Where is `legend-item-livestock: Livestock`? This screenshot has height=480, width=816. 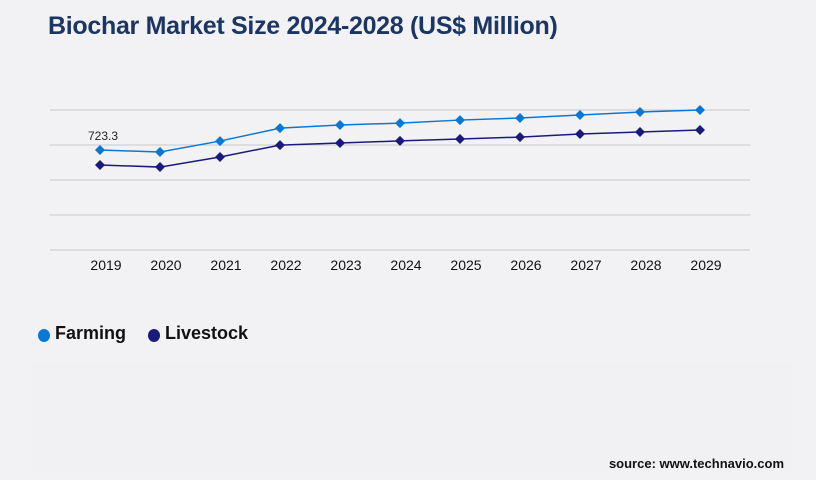 legend-item-livestock: Livestock is located at coordinates (198, 333).